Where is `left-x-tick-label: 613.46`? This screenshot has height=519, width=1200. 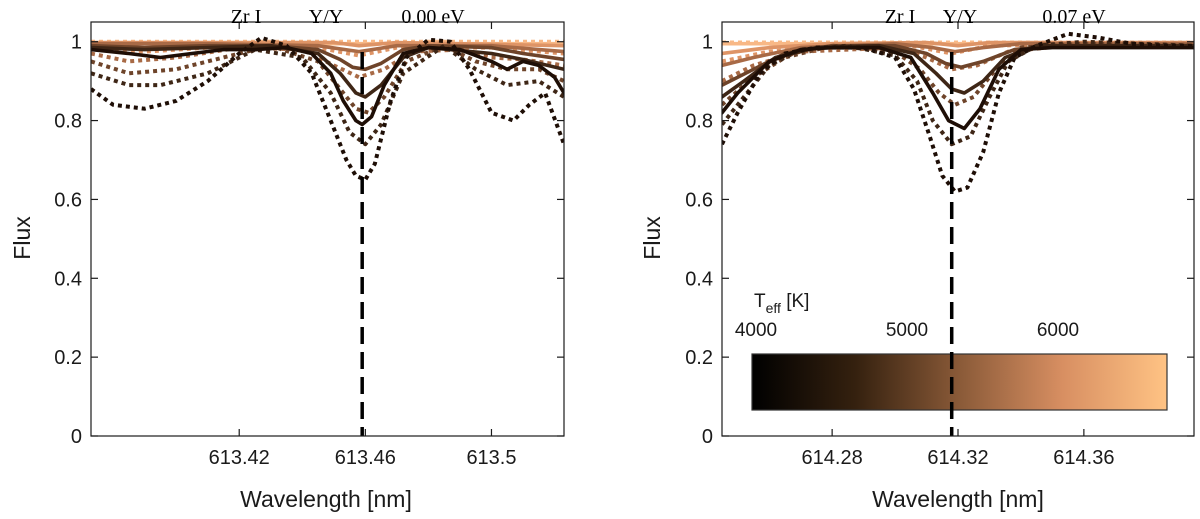 left-x-tick-label: 613.46 is located at coordinates (365, 458).